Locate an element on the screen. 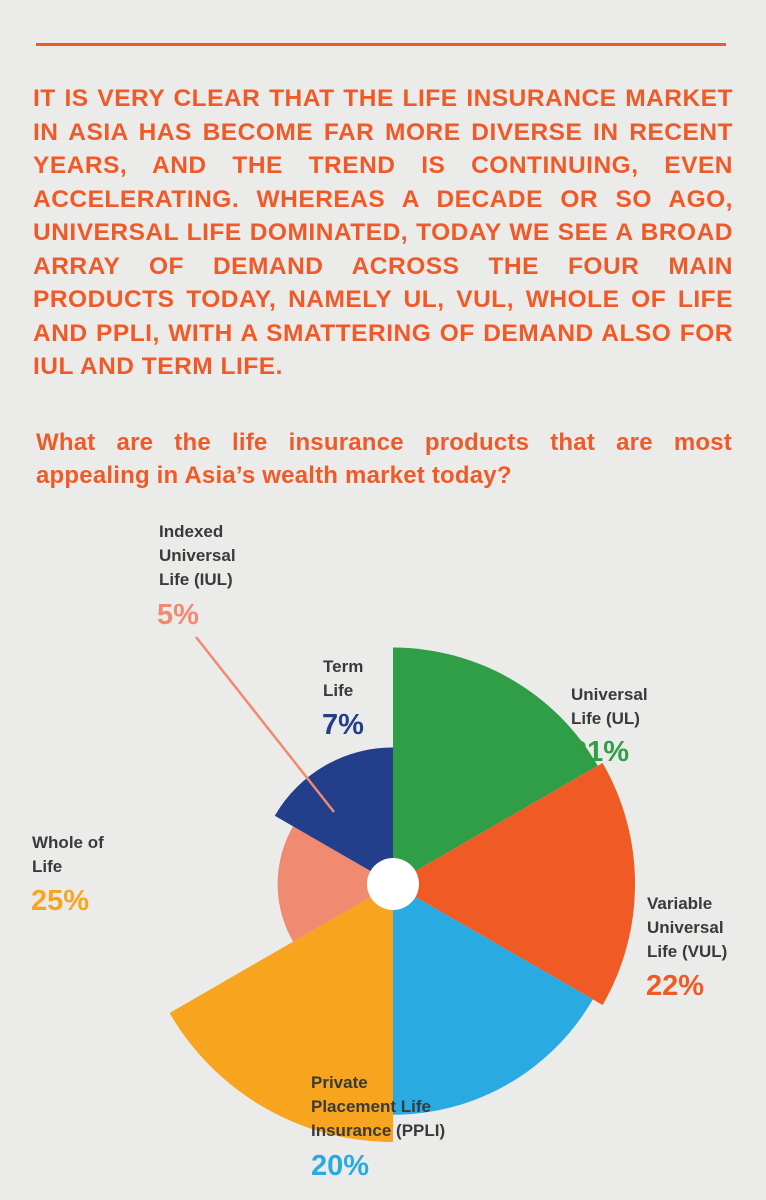  value-whole-of-life: 25% is located at coordinates (60, 901).